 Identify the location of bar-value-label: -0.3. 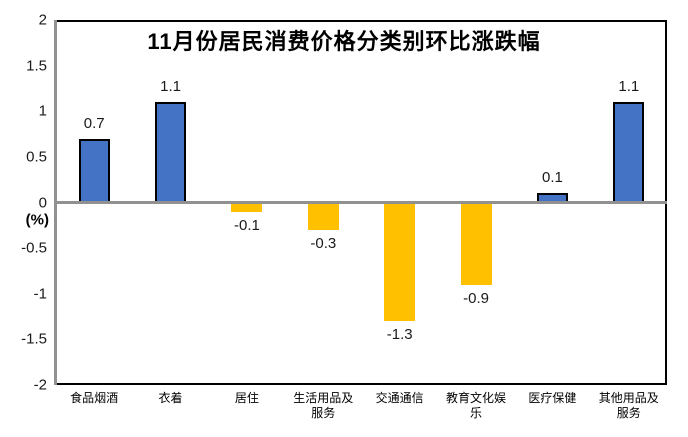
(323, 243).